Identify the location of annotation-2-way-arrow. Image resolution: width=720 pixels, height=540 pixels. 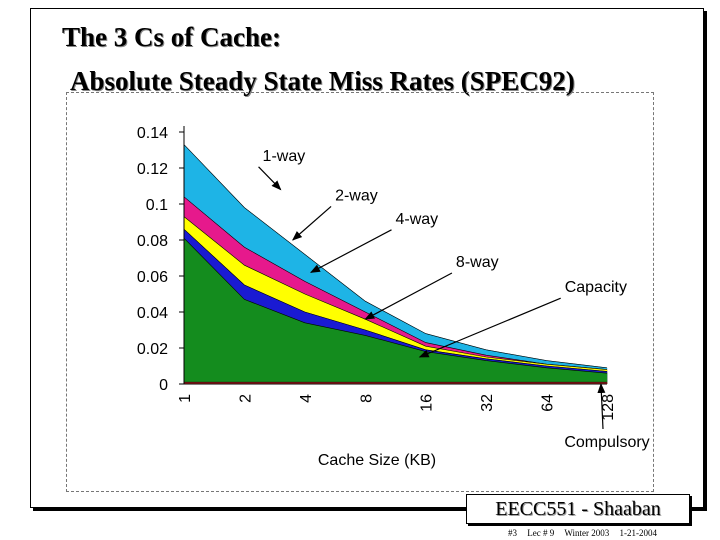
(312, 223).